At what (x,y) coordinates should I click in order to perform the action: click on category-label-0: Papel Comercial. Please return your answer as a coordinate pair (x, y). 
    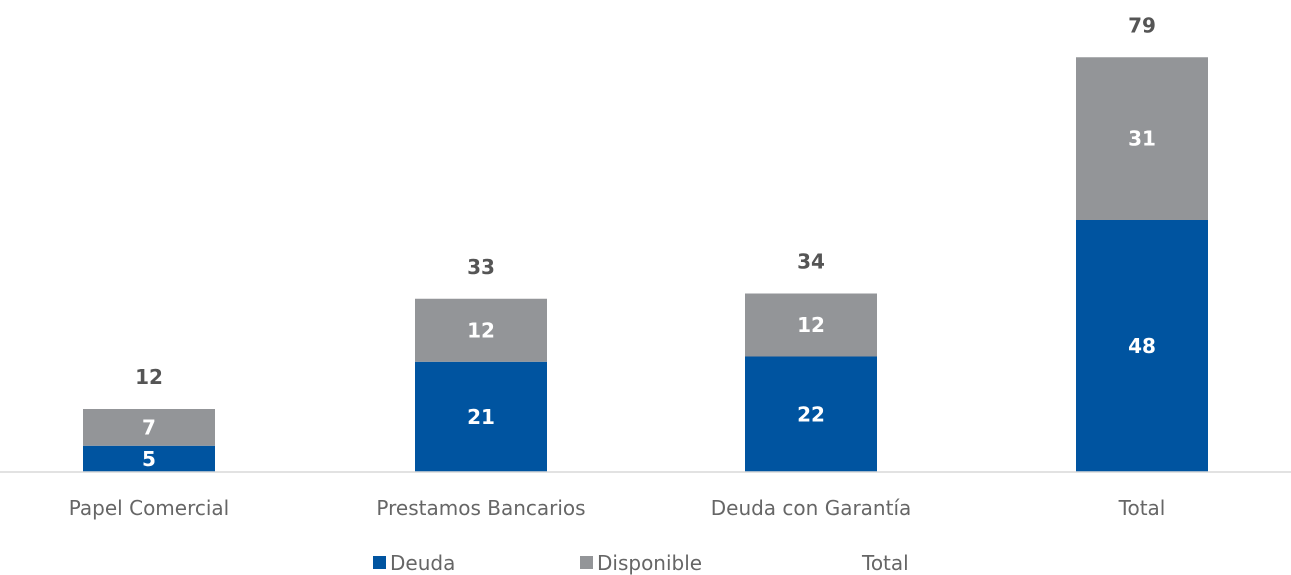
    Looking at the image, I should click on (149, 508).